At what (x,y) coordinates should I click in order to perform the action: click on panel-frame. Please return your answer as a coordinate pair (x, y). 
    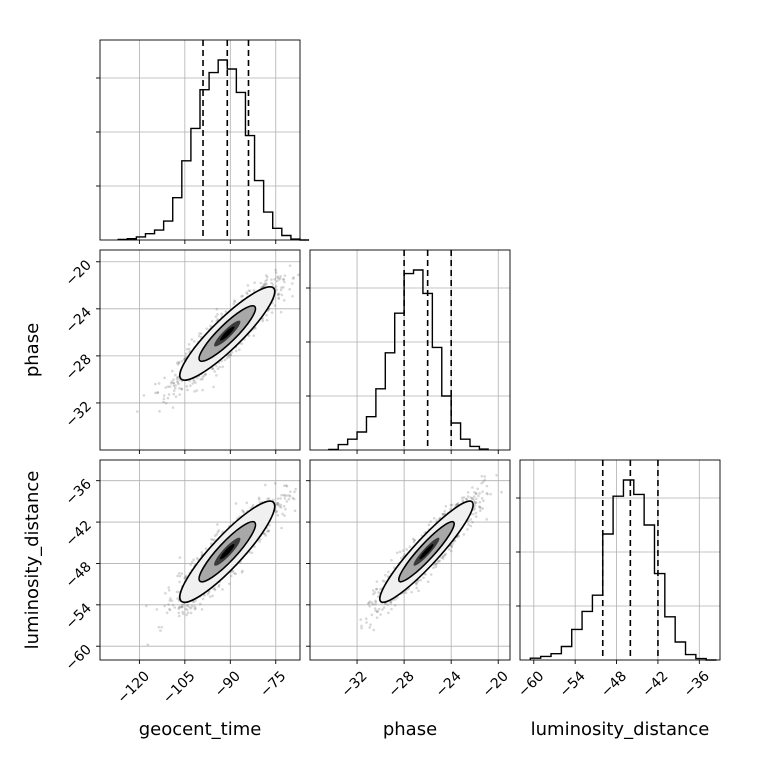
    Looking at the image, I should click on (200, 140).